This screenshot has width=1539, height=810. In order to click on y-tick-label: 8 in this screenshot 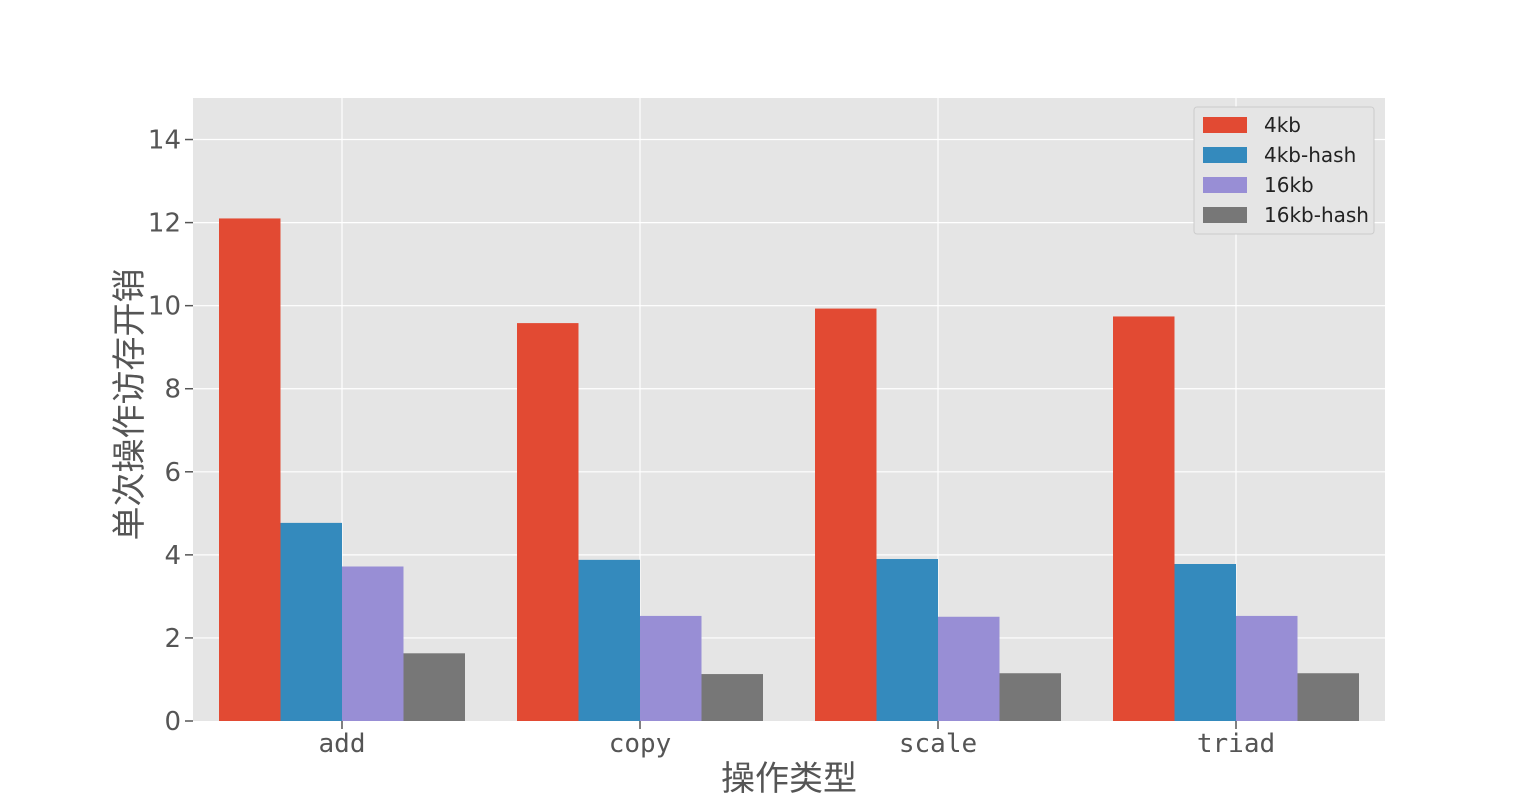, I will do `click(172, 390)`.